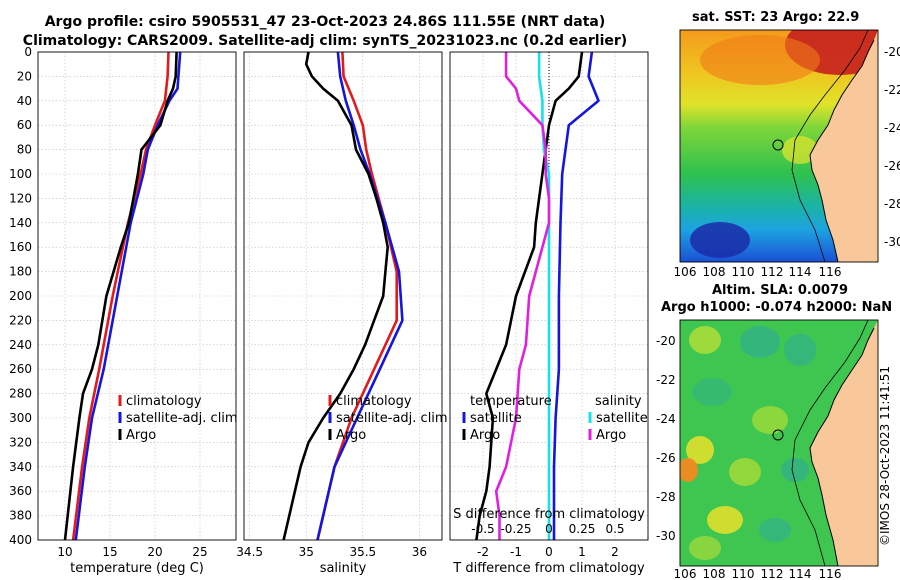 This screenshot has width=900, height=580. What do you see at coordinates (743, 573) in the screenshot?
I see `sla-xtick: 110` at bounding box center [743, 573].